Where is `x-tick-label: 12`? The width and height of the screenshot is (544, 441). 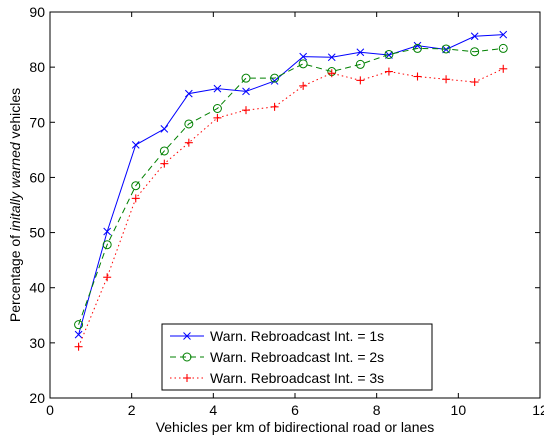 x-tick-label: 12 is located at coordinates (538, 410).